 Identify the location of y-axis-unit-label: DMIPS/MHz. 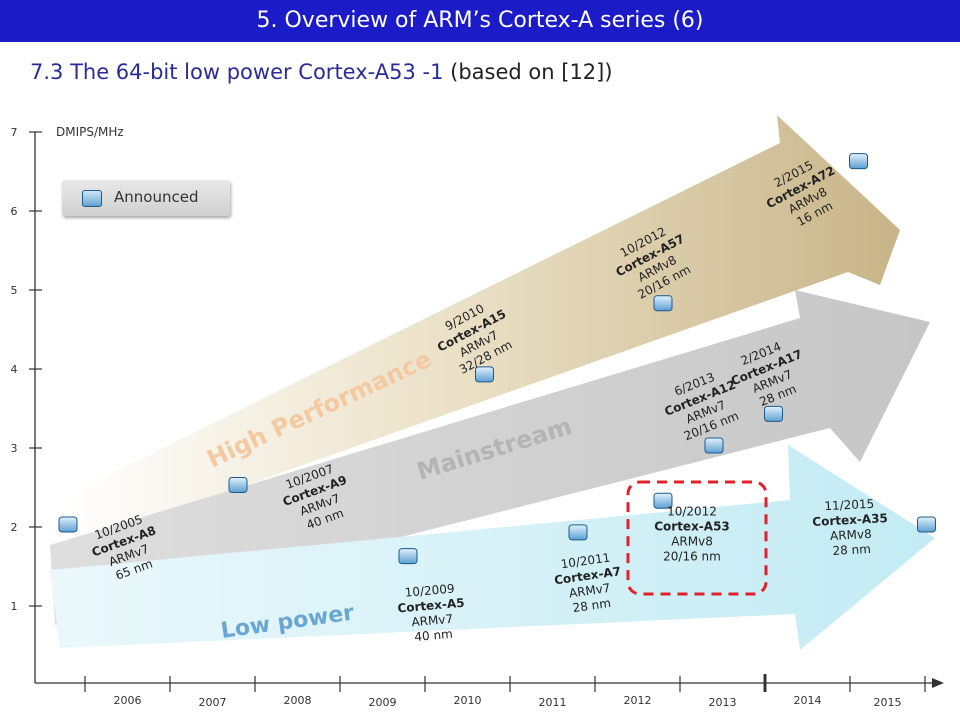
(90, 132).